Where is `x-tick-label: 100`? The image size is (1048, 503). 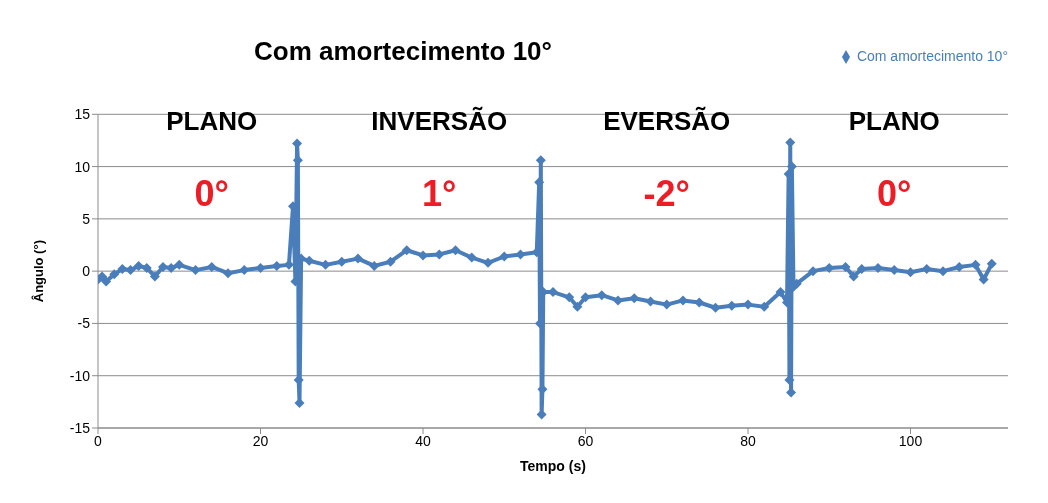 x-tick-label: 100 is located at coordinates (910, 440).